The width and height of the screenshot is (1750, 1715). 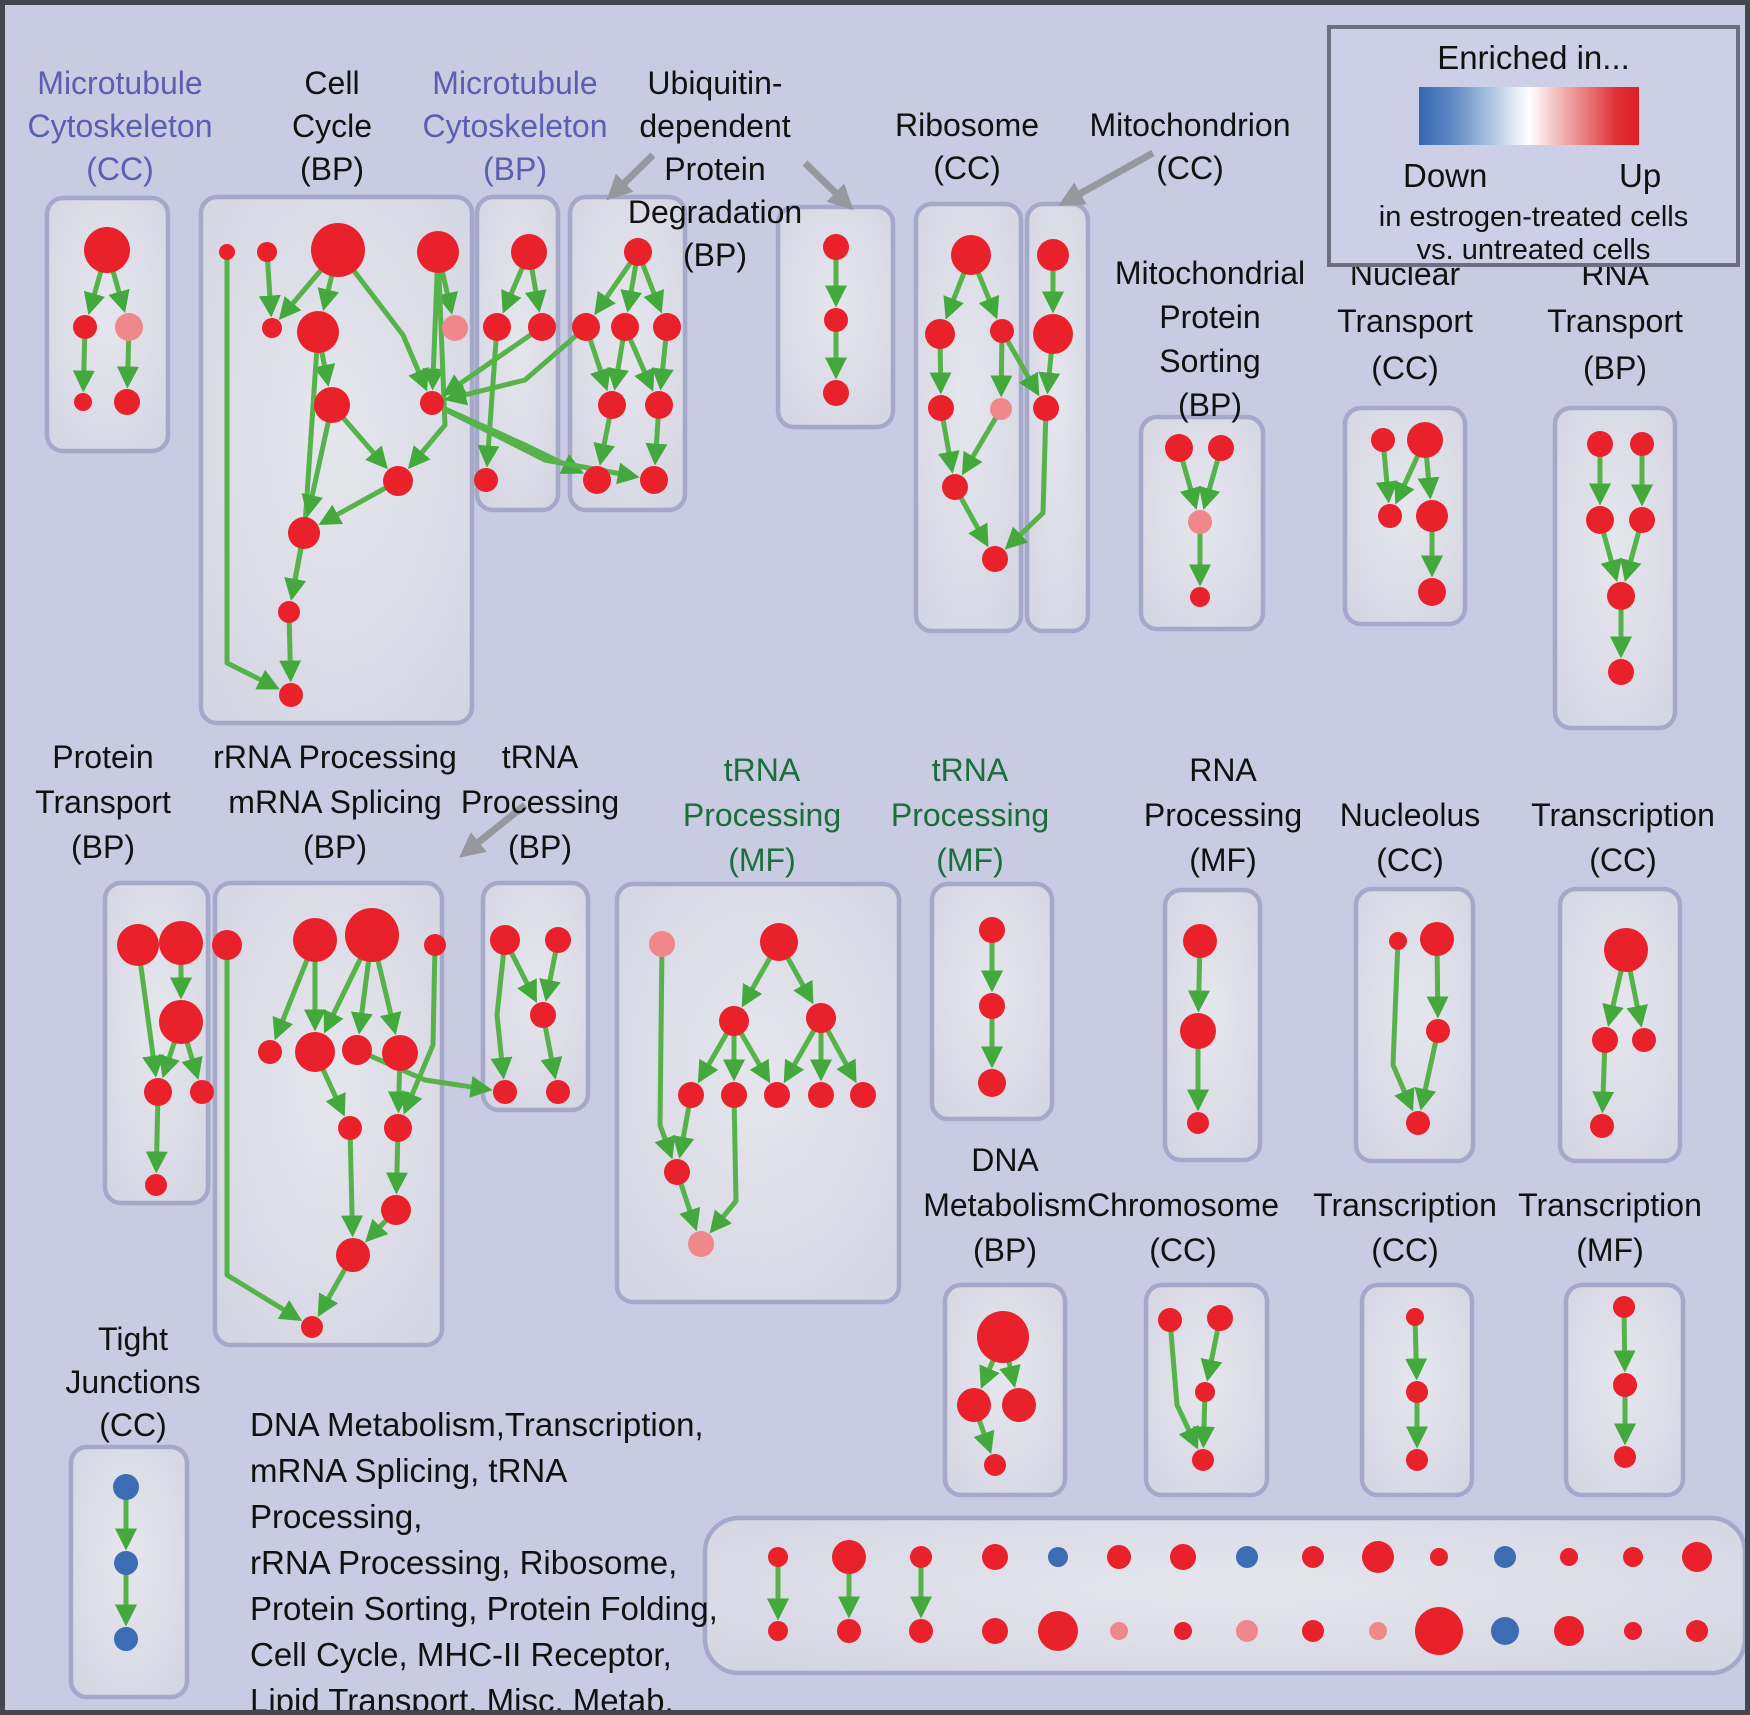 What do you see at coordinates (777, 1095) in the screenshot?
I see `node-d7` at bounding box center [777, 1095].